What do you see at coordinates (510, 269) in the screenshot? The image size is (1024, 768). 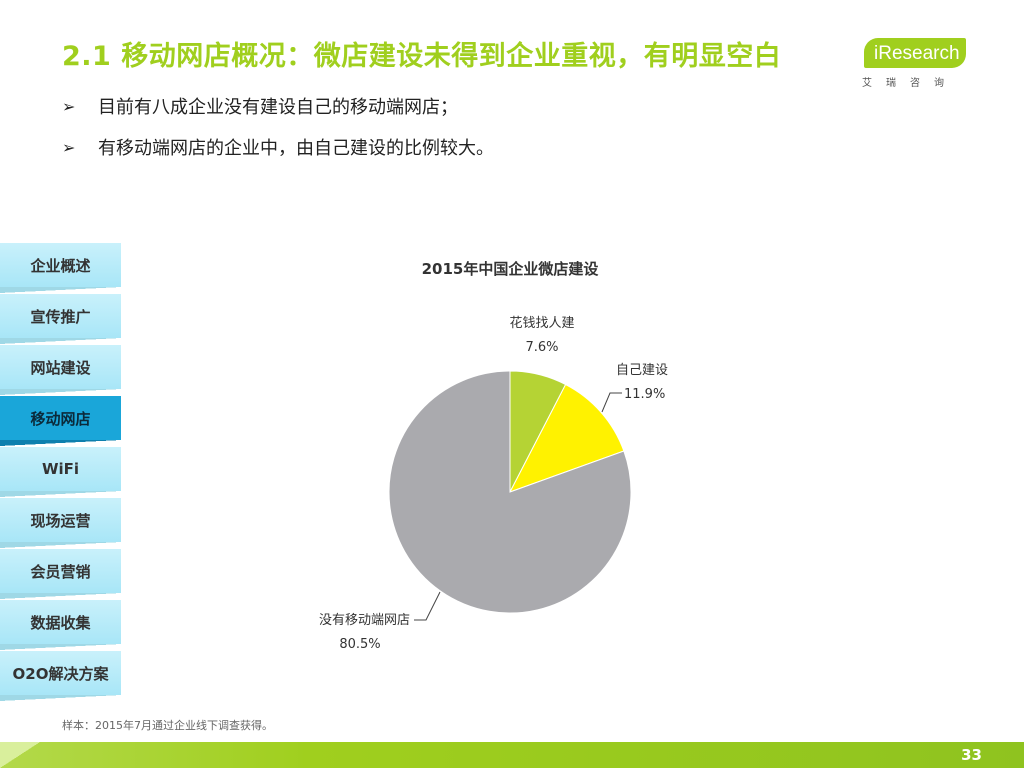 I see `chart-title: 2015年中国企业微店建设` at bounding box center [510, 269].